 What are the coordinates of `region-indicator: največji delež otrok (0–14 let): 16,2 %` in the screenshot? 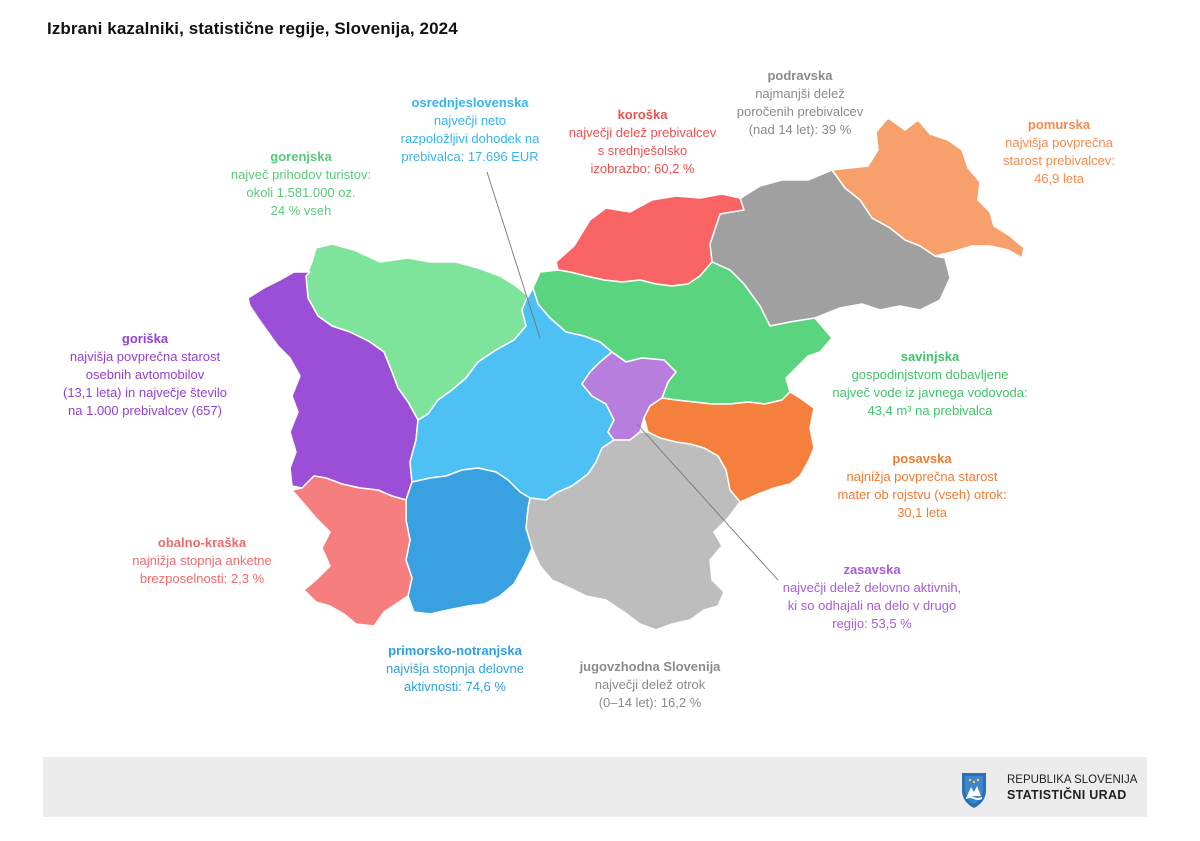 It's located at (650, 693).